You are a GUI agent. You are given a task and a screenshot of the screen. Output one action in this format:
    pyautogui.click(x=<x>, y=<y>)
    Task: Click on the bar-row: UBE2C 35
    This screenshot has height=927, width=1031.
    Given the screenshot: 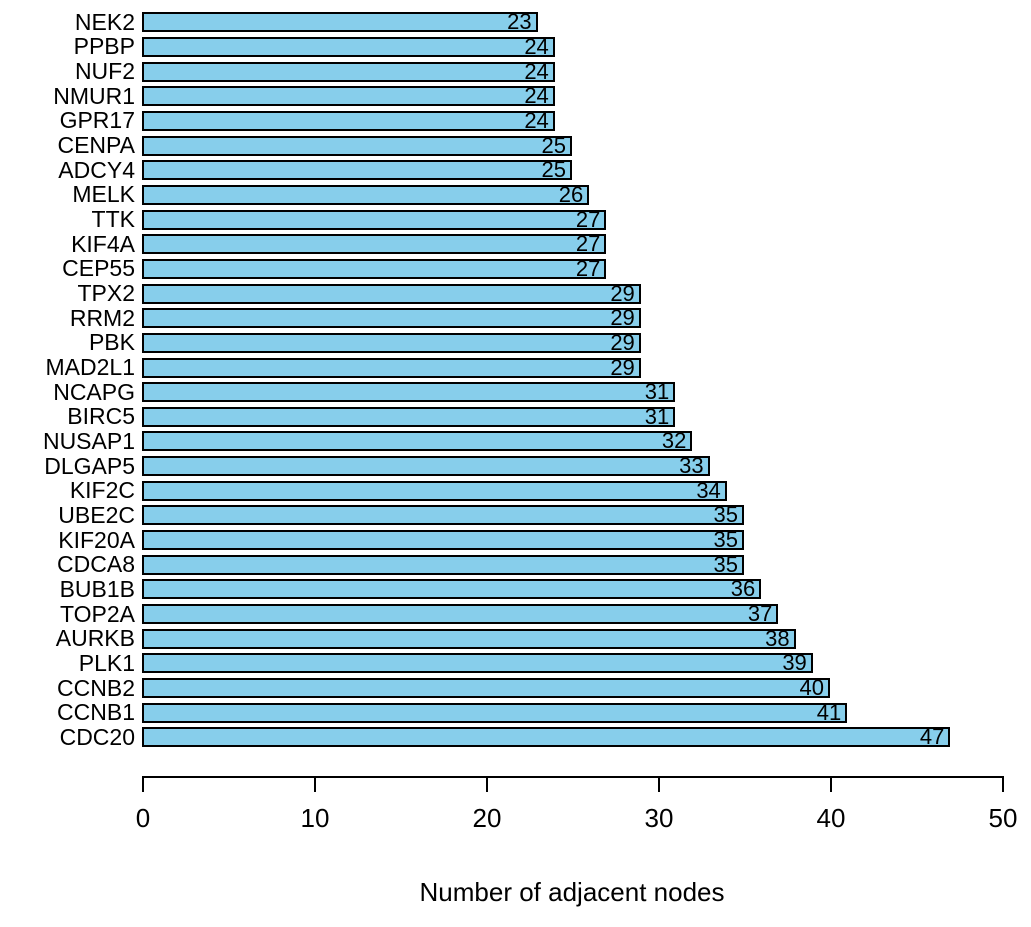 What is the action you would take?
    pyautogui.click(x=515, y=515)
    